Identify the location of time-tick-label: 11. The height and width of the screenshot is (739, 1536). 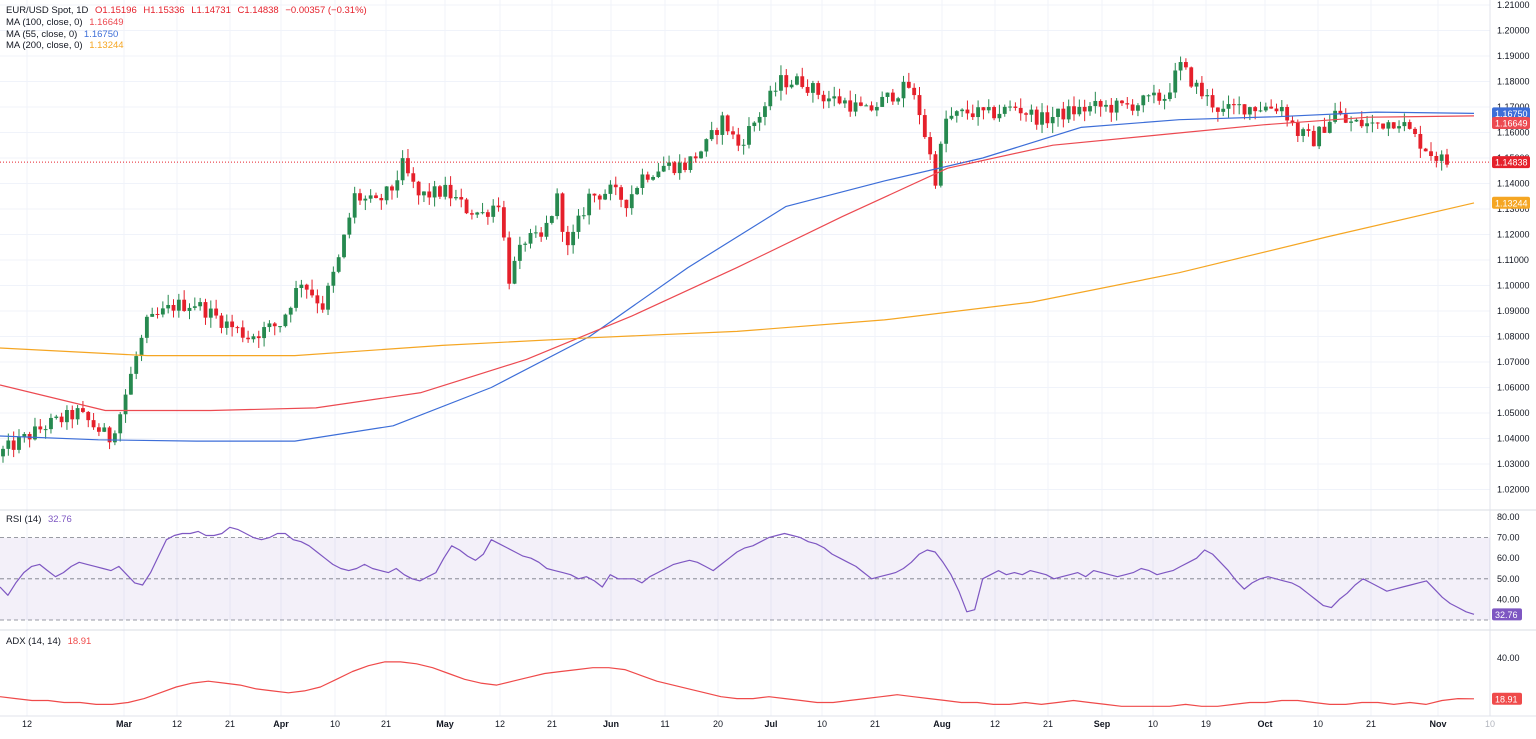
(664, 724).